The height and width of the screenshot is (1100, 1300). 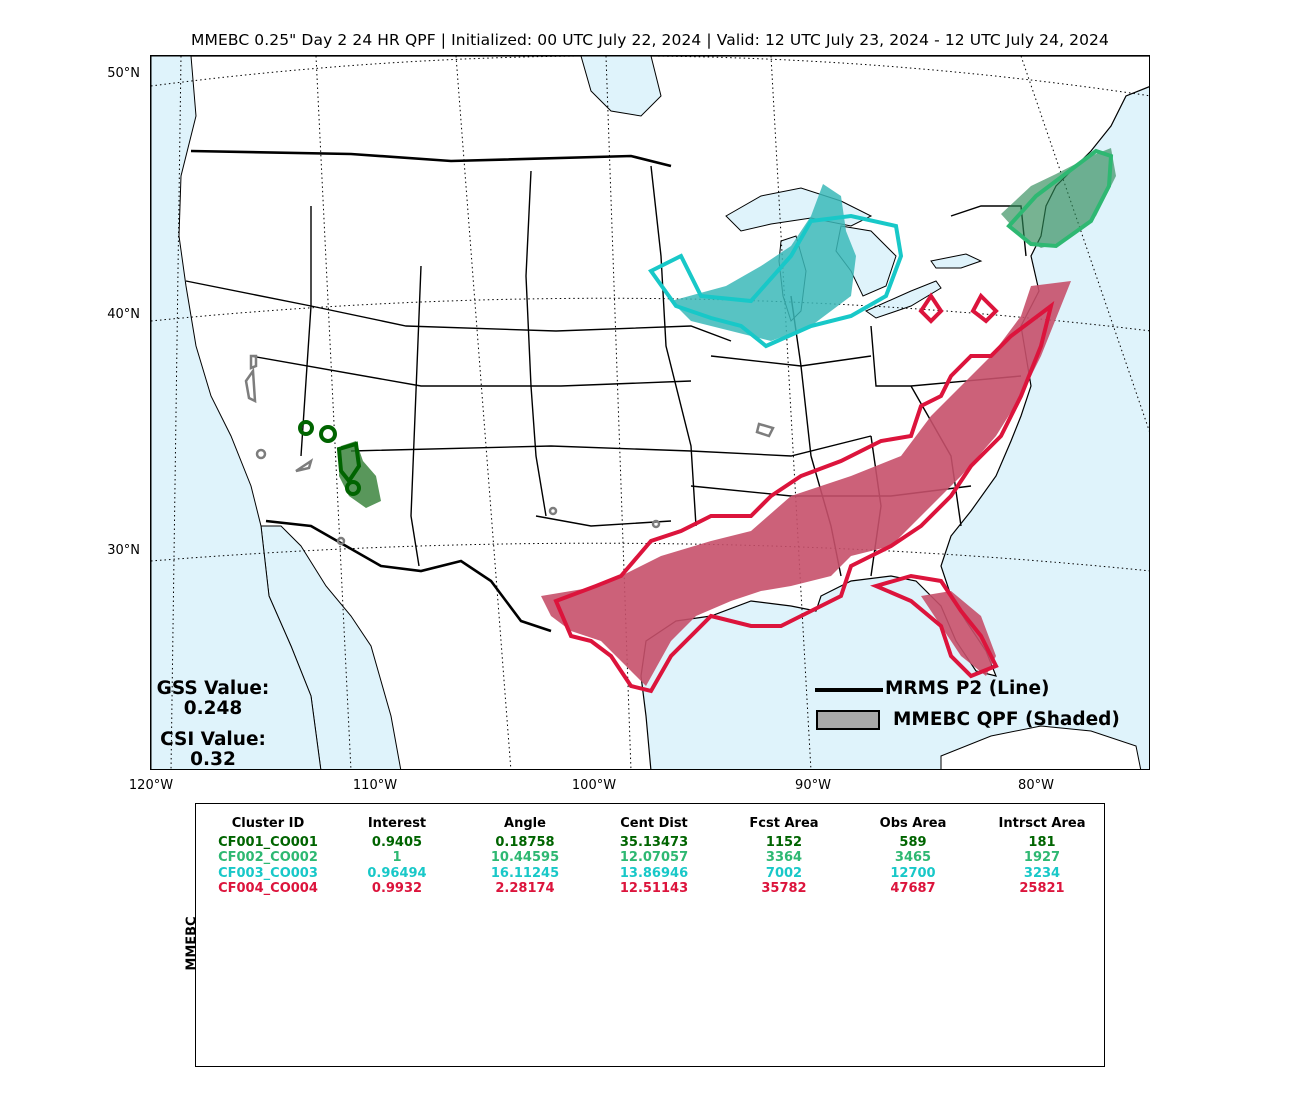 What do you see at coordinates (1042, 888) in the screenshot?
I see `cell-intrsct-area: 25821` at bounding box center [1042, 888].